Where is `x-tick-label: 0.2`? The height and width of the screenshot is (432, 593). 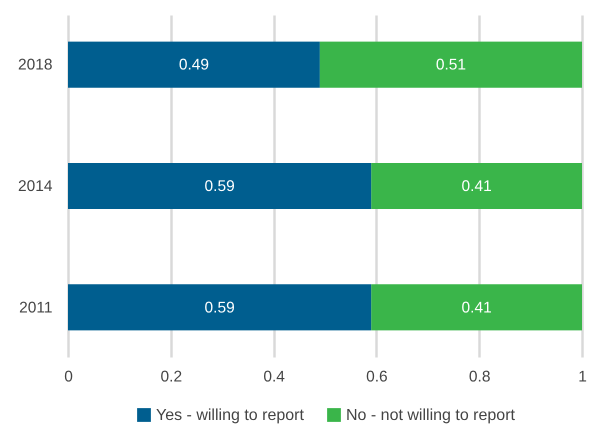
x-tick-label: 0.2 is located at coordinates (171, 377).